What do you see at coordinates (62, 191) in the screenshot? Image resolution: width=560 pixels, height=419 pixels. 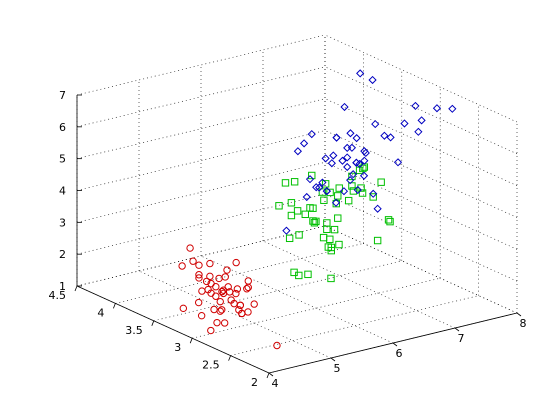 I see `z-tick-label: 4` at bounding box center [62, 191].